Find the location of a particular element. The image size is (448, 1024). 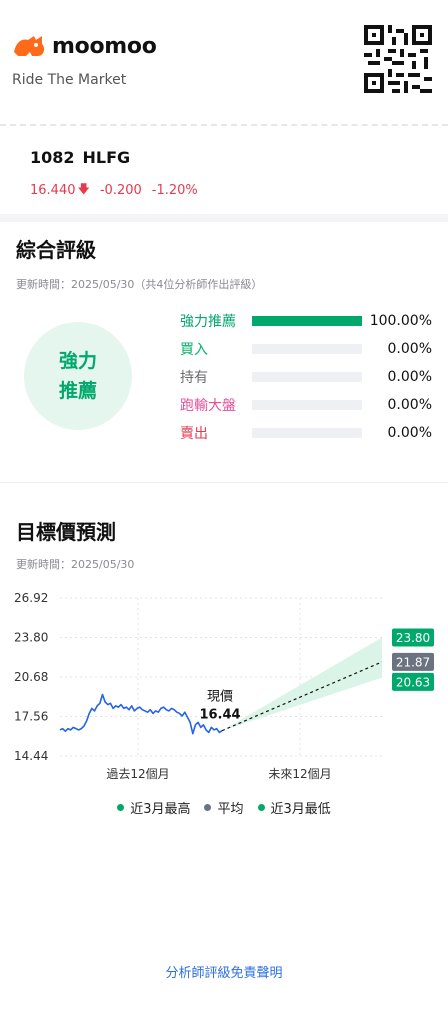

price-history-line is located at coordinates (141, 714).